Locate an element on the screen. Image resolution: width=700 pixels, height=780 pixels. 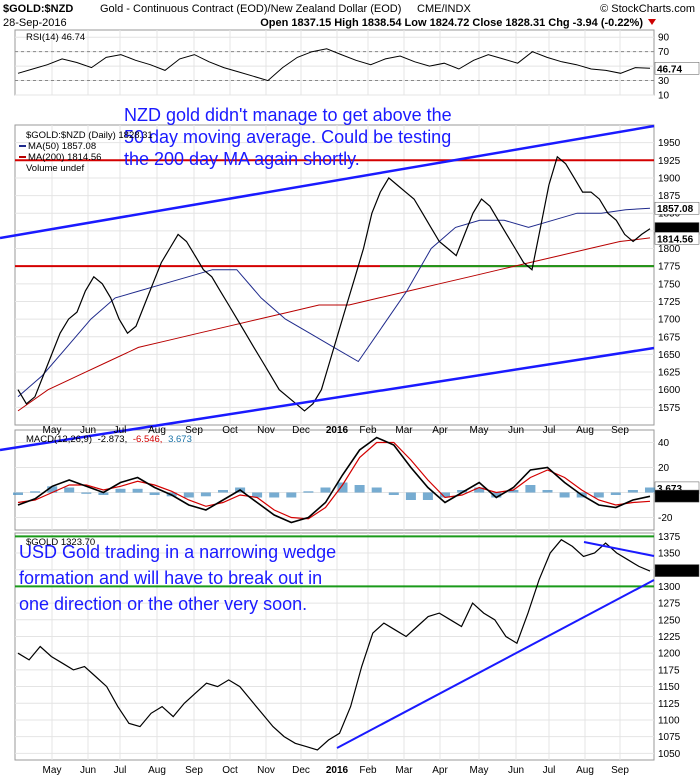
down-arrow-icon is located at coordinates (652, 22).